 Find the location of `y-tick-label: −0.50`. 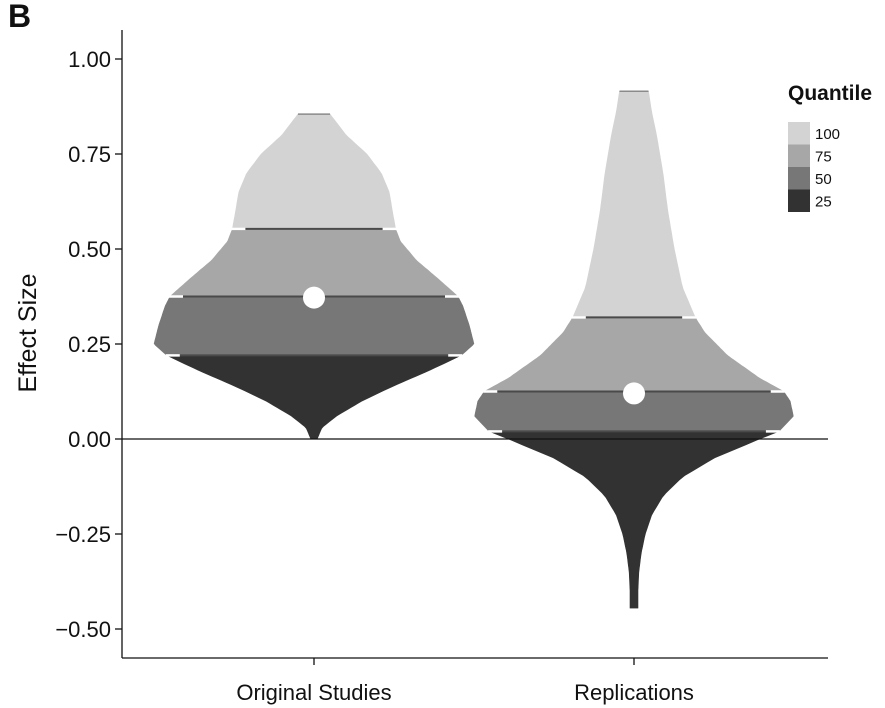

y-tick-label: −0.50 is located at coordinates (83, 629).